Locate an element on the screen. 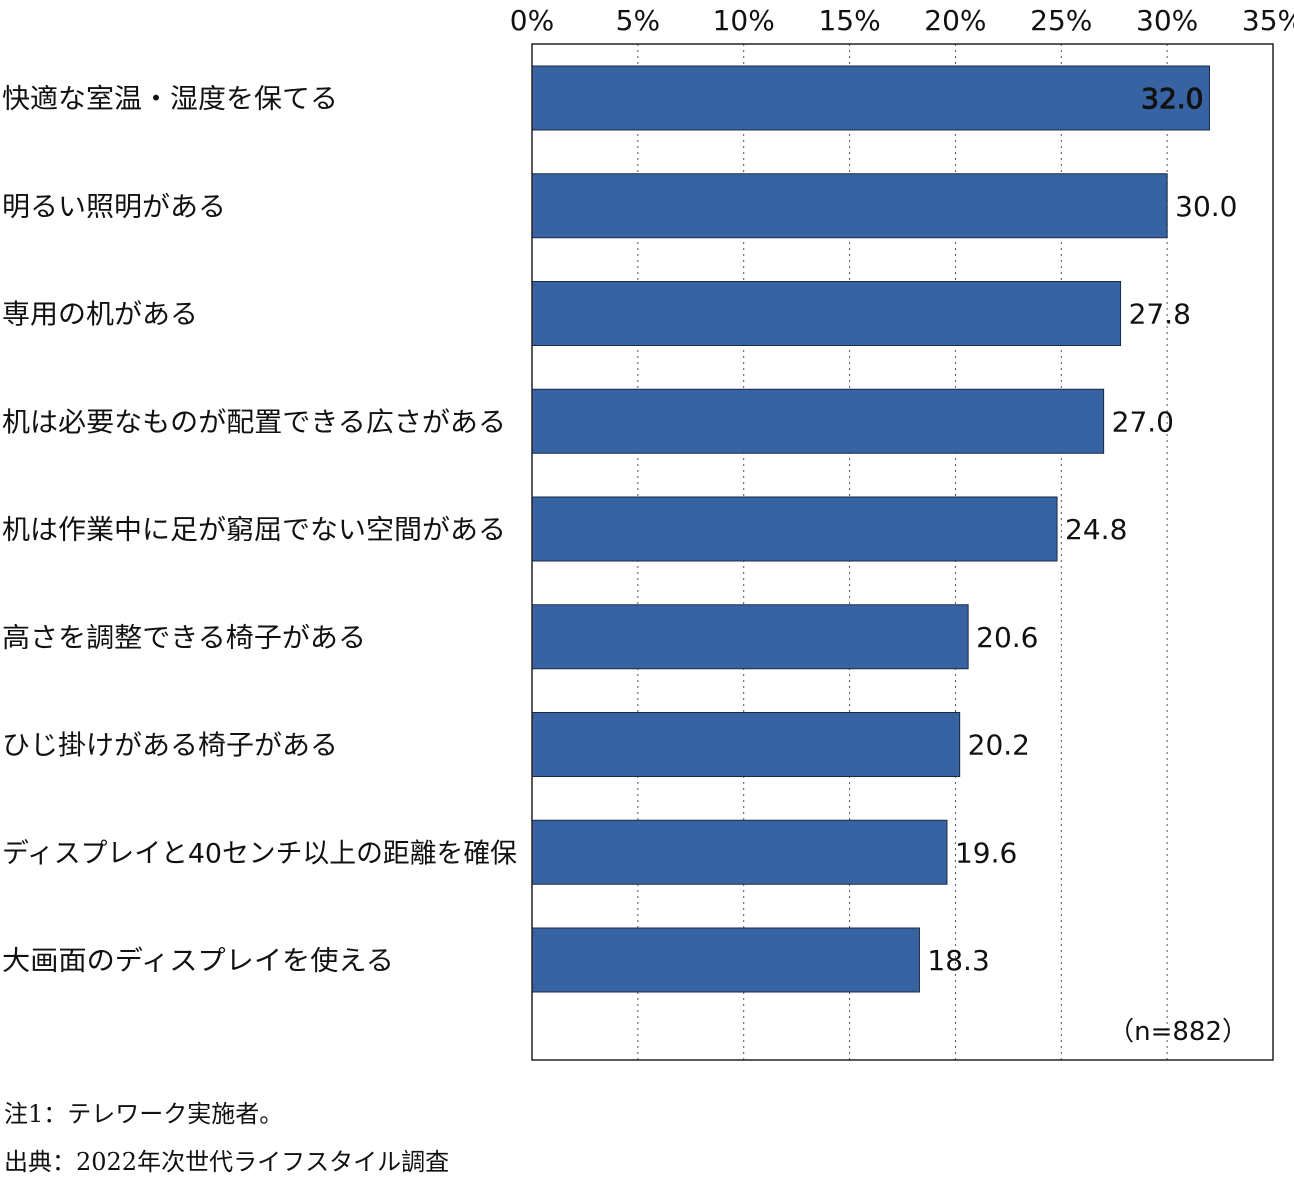 This screenshot has height=1177, width=1294. bar-value-label: 18.3 is located at coordinates (958, 960).